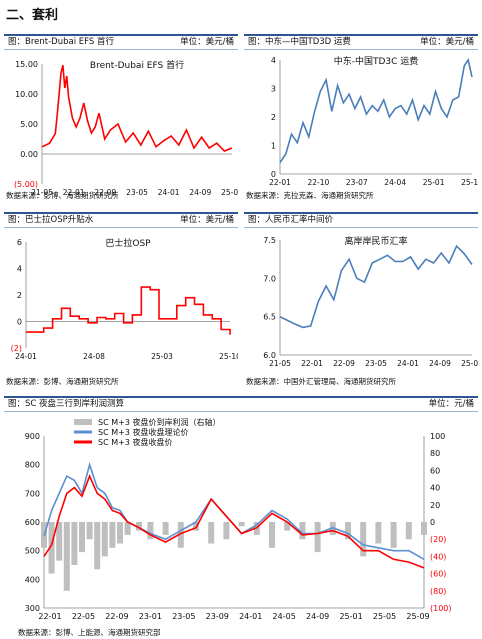  Describe the element at coordinates (66, 404) in the screenshot. I see `panel-title: 图：SC 夜盘三行到岸利润测算` at that location.